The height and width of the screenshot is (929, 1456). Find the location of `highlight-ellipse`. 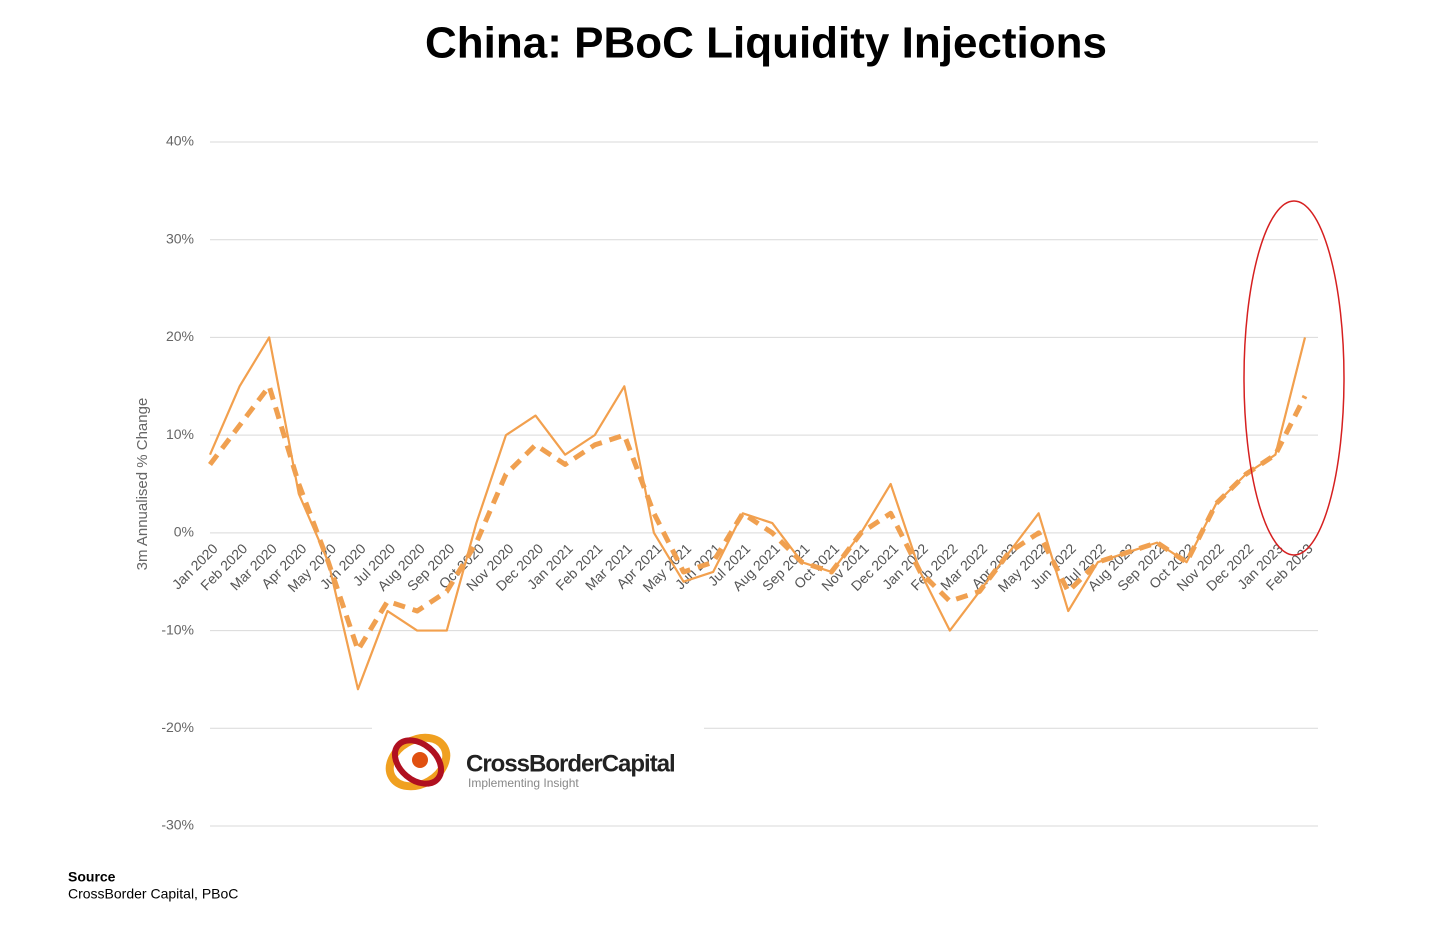

highlight-ellipse is located at coordinates (1294, 378).